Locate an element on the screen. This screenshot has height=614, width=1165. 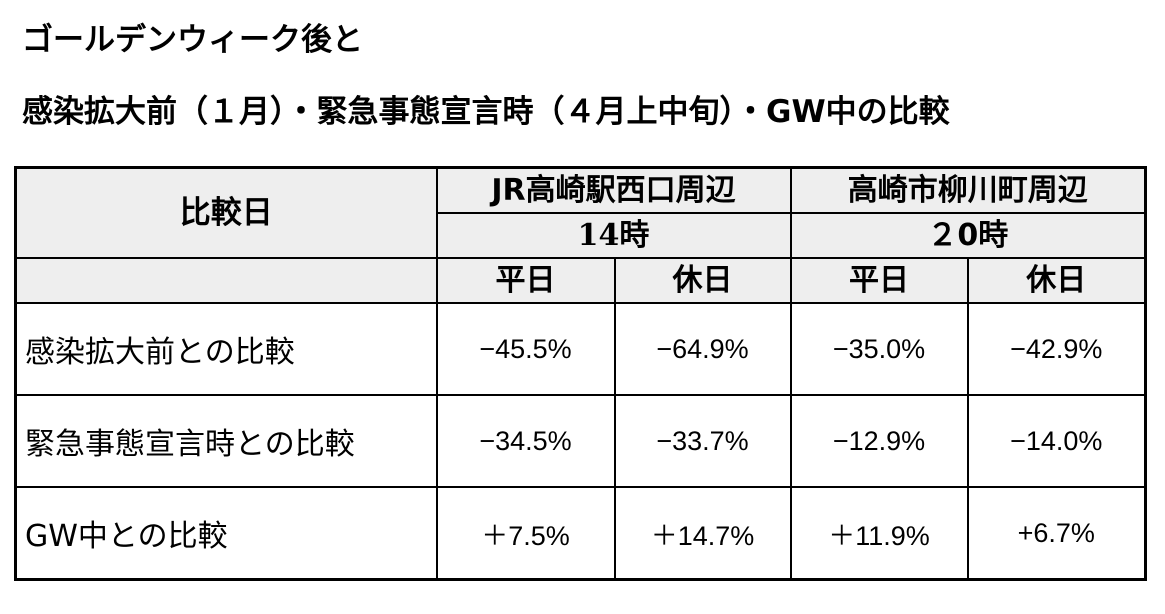
value-cell: ＋7.5% is located at coordinates (525, 533).